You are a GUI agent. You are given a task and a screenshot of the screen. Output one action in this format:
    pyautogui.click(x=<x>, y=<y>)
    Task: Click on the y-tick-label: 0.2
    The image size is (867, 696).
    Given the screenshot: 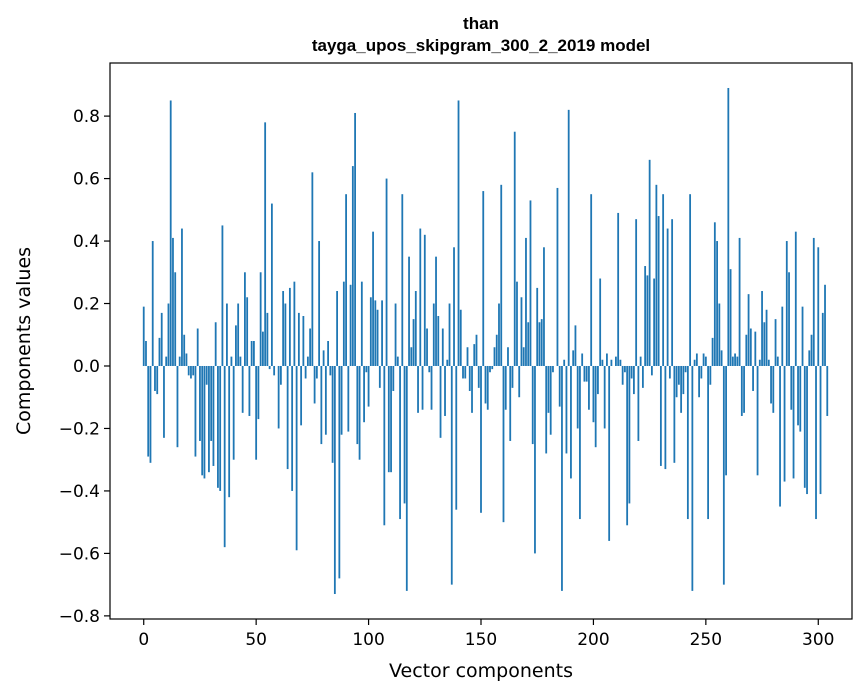 What is the action you would take?
    pyautogui.click(x=86, y=305)
    